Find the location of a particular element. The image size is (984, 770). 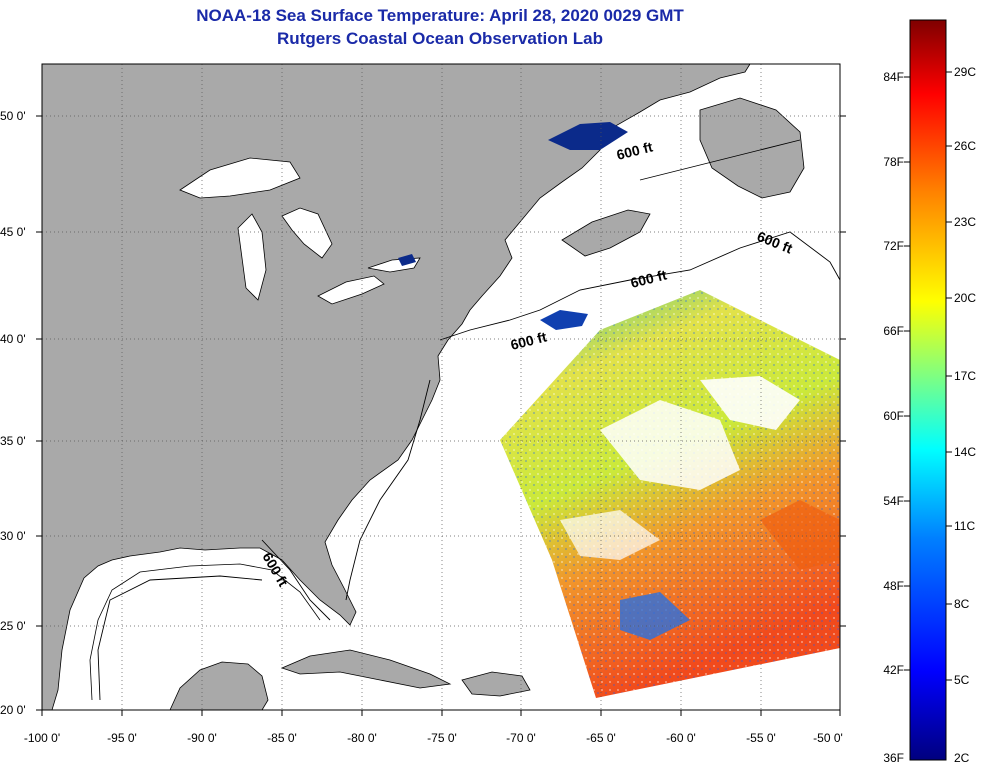

lon-label: -90 0' is located at coordinates (202, 738).